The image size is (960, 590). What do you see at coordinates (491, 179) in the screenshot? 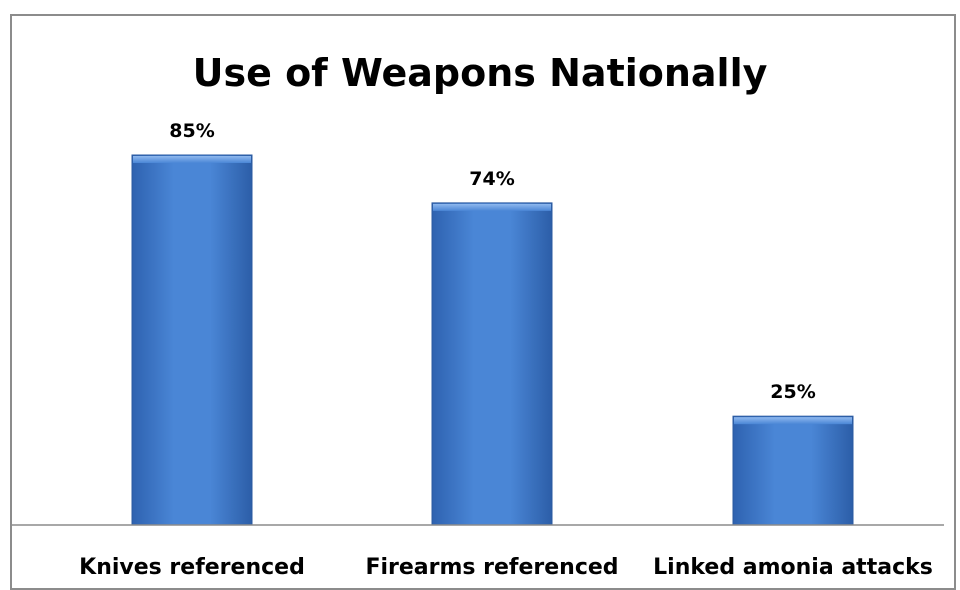
I see `data-label-2: 74%` at bounding box center [491, 179].